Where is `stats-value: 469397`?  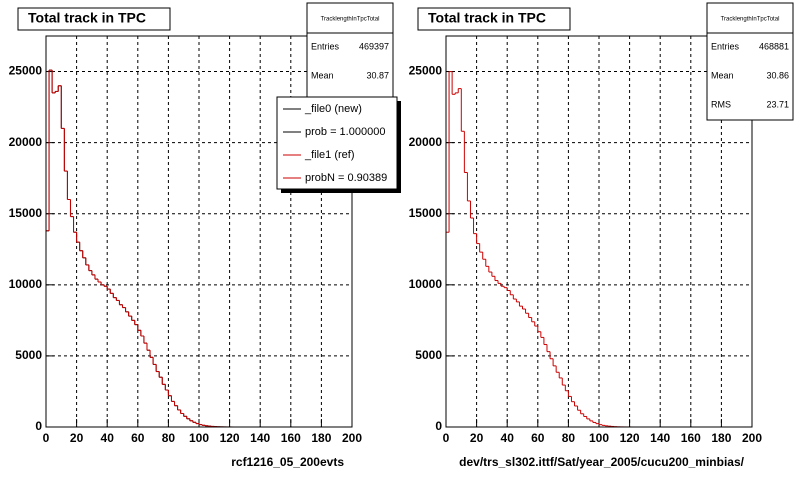 stats-value: 469397 is located at coordinates (374, 46).